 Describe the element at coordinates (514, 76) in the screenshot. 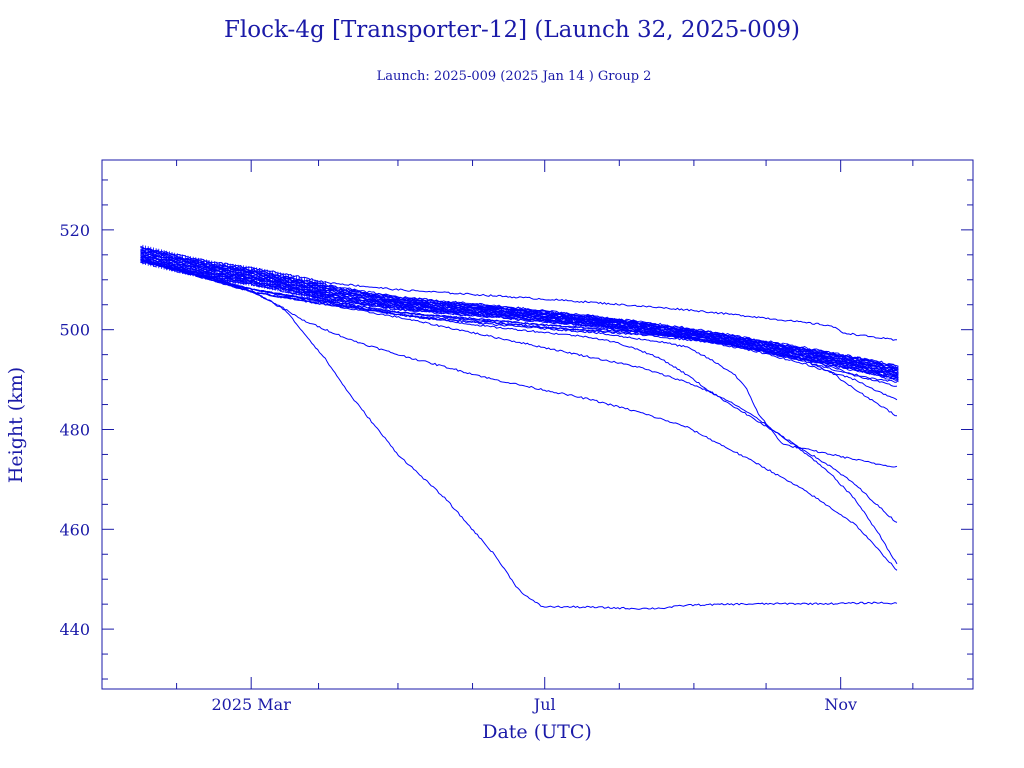

I see `chart-subtitle: Launch: 2025-009 (2025 Jan 14 ) Group 2` at that location.